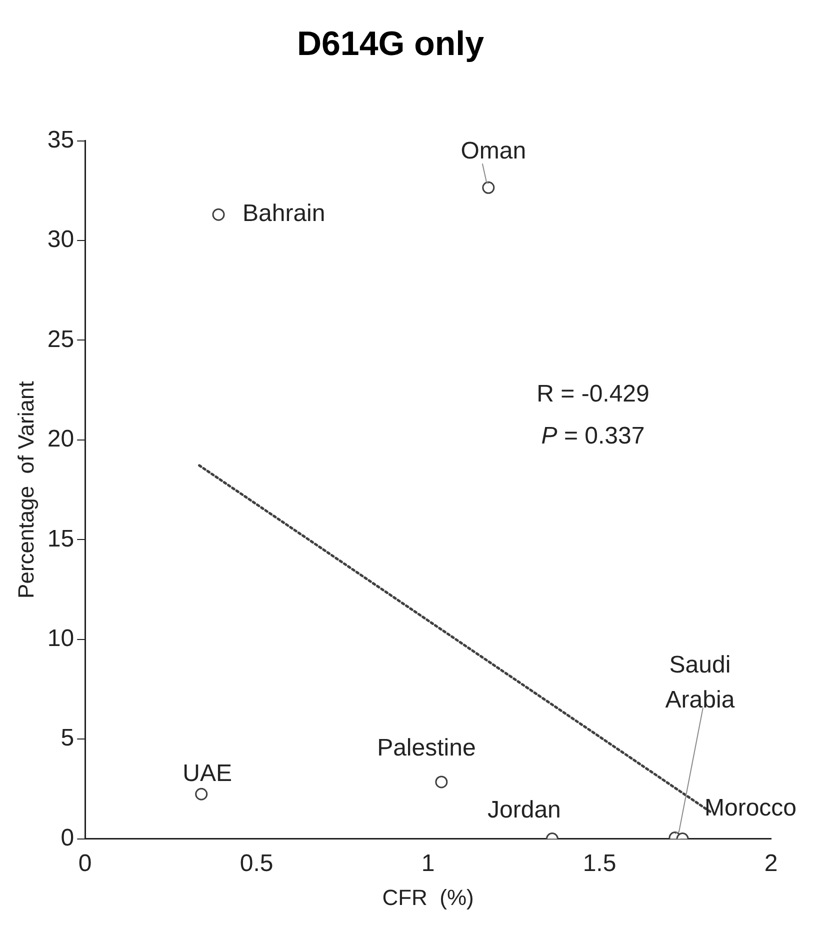  What do you see at coordinates (60, 339) in the screenshot?
I see `y-tick-label: 25` at bounding box center [60, 339].